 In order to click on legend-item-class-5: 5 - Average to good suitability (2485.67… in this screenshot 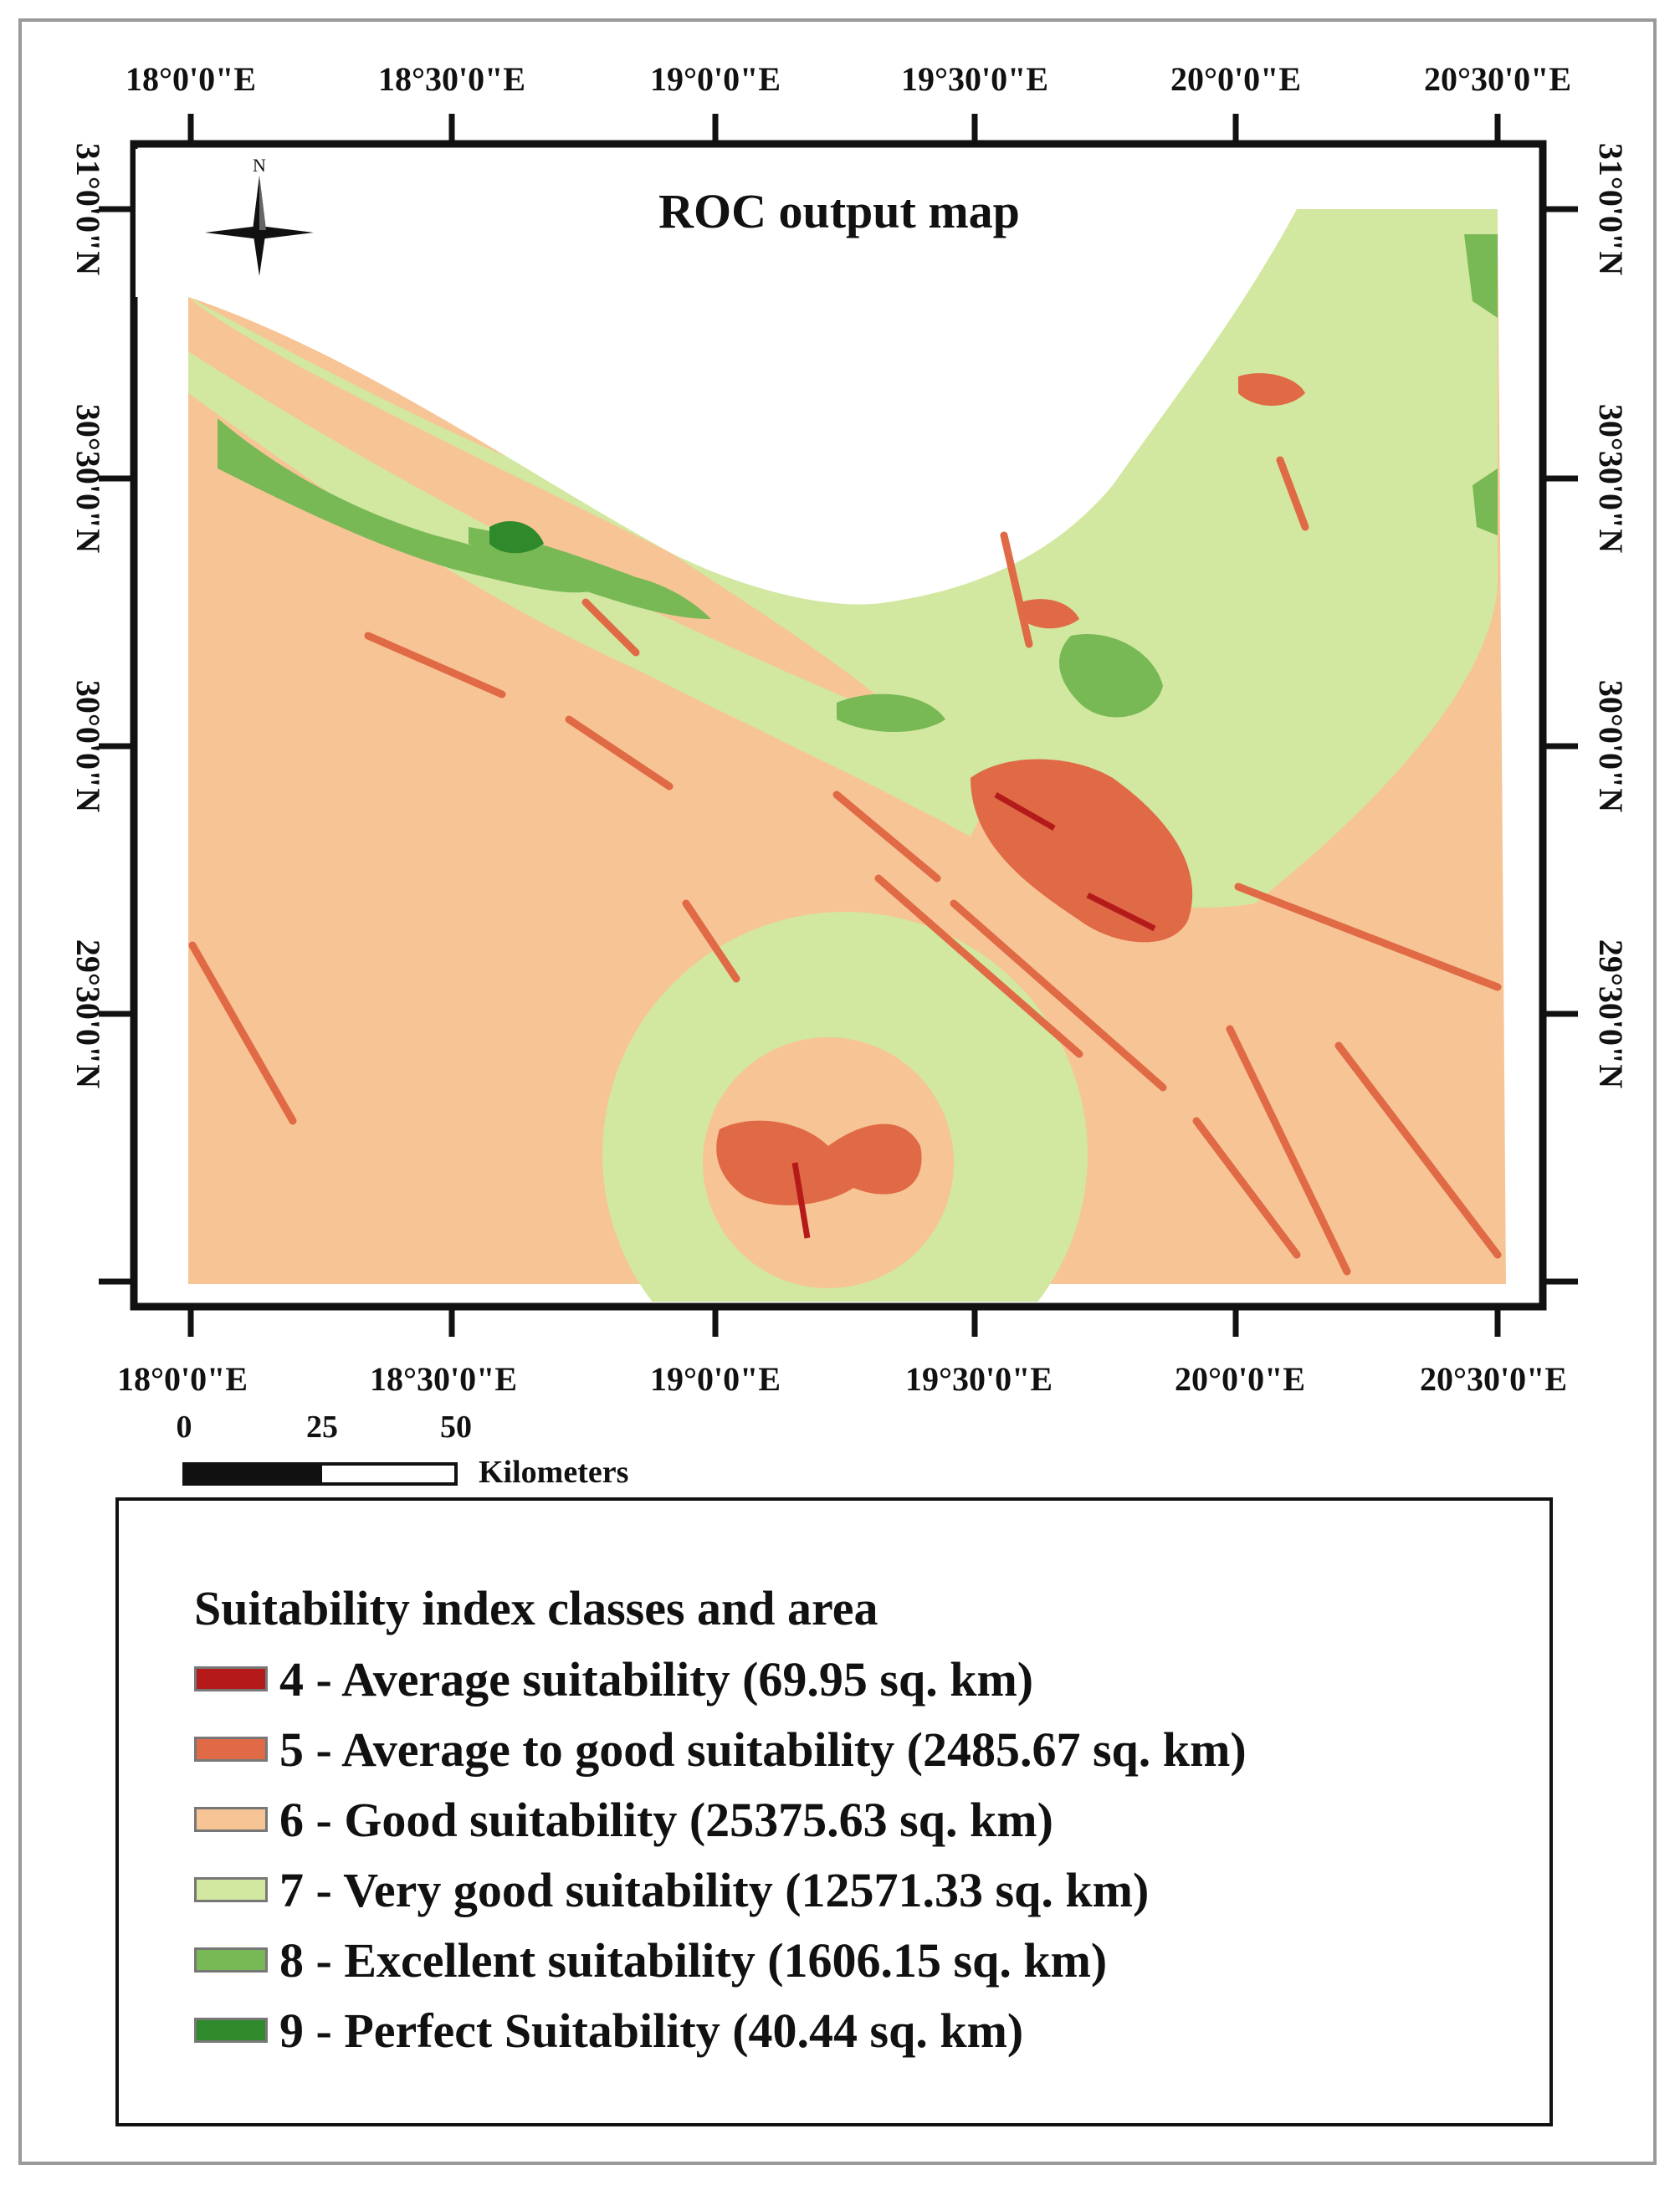, I will do `click(720, 1749)`.